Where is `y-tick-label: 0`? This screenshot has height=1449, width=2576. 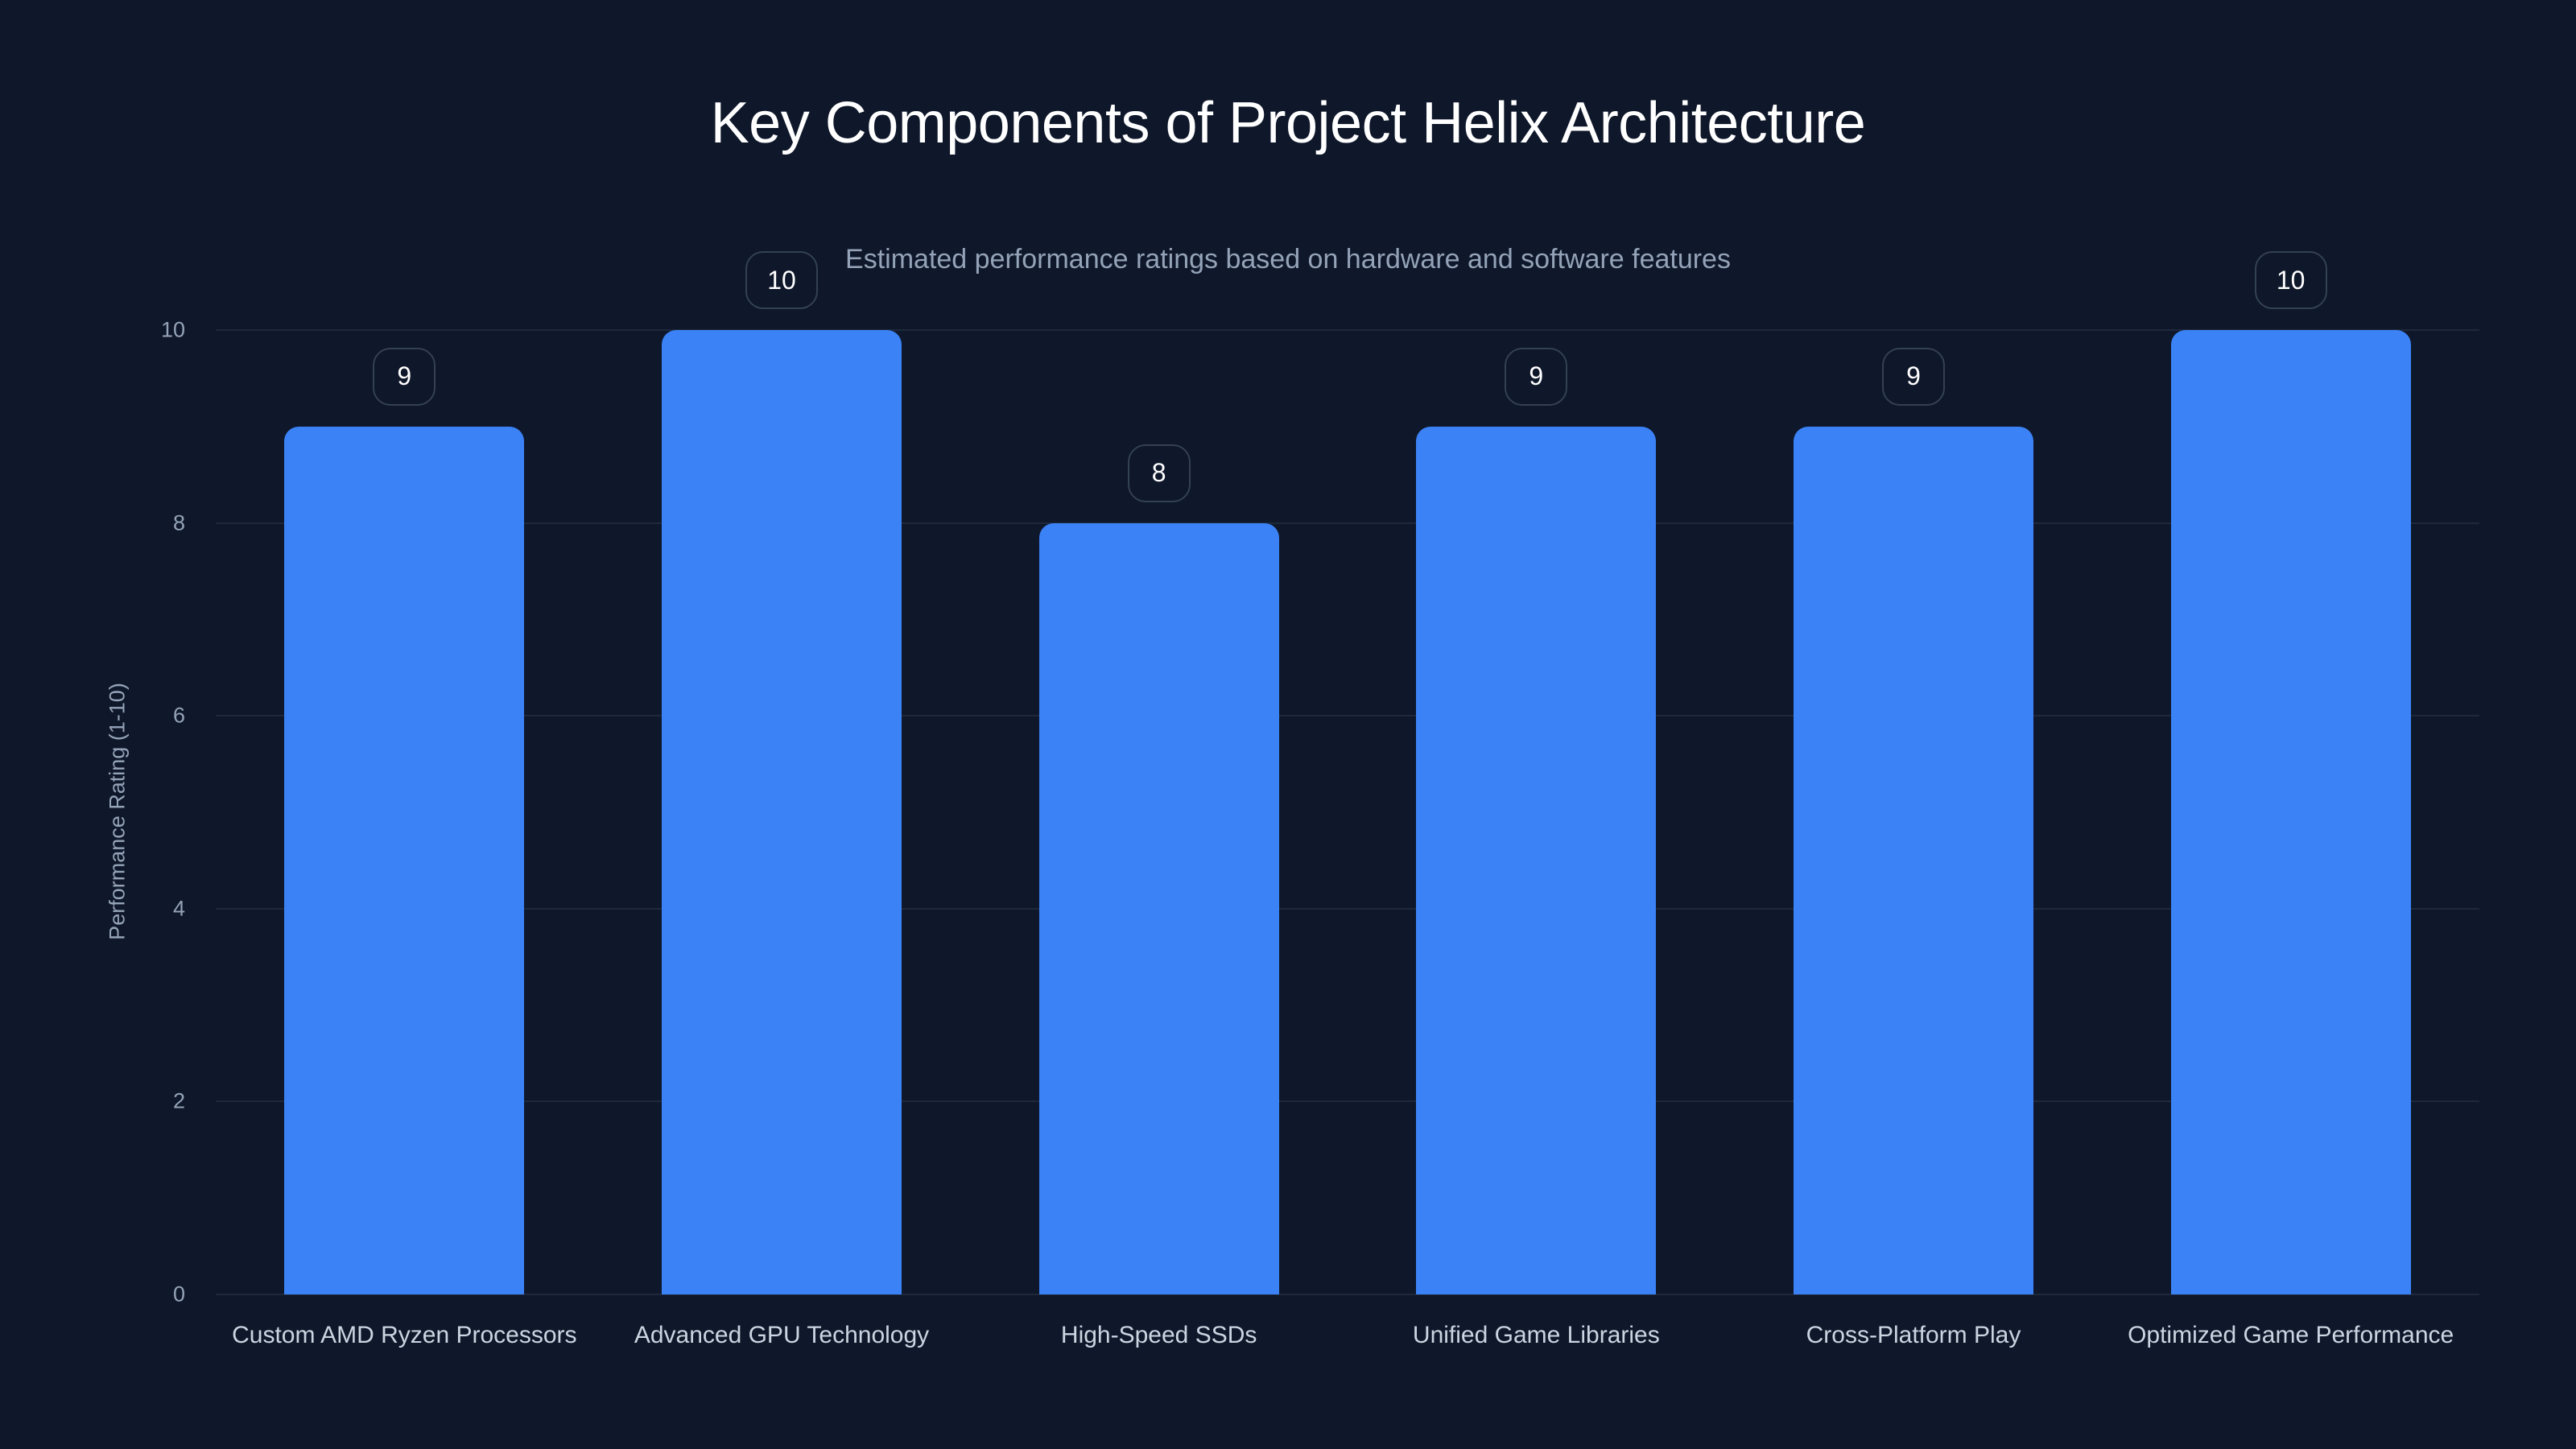
y-tick-label: 0 is located at coordinates (178, 1294).